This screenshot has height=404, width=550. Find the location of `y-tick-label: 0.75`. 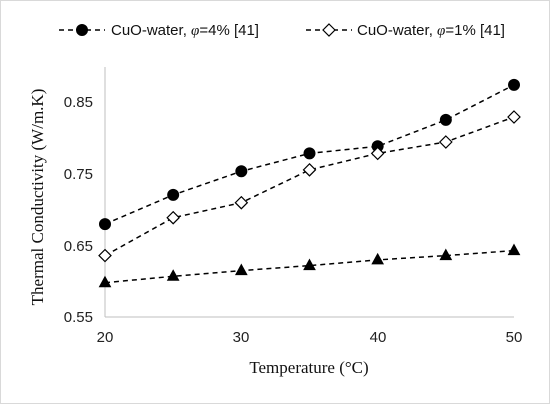

y-tick-label: 0.75 is located at coordinates (78, 174).